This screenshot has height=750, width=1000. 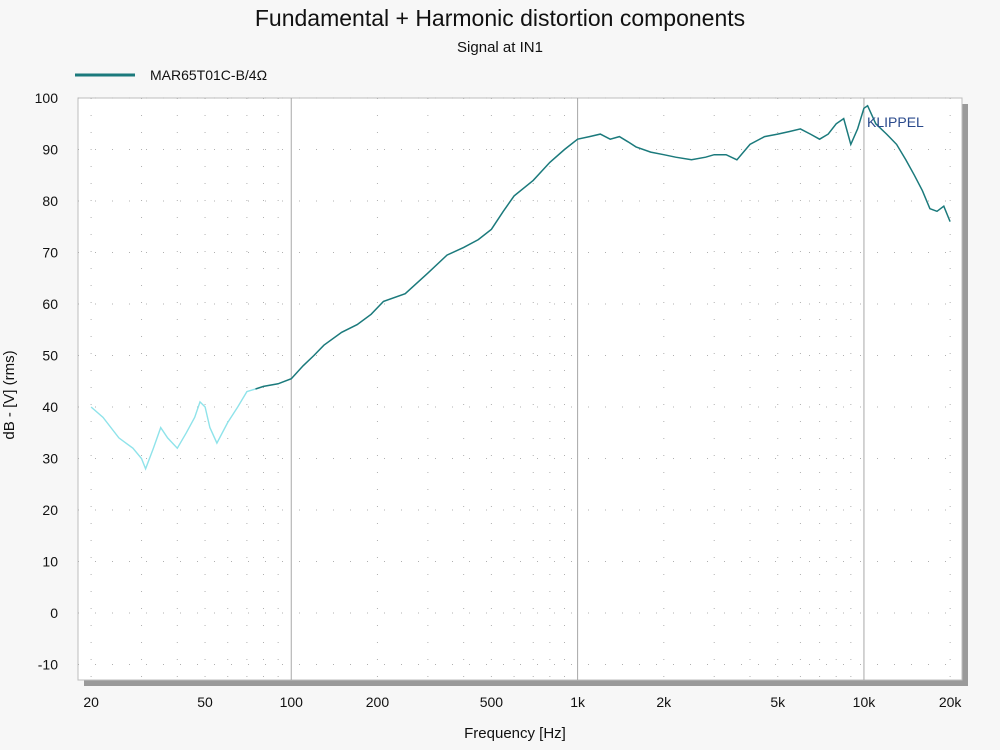 I want to click on y-tick-label: 20, so click(x=50, y=510).